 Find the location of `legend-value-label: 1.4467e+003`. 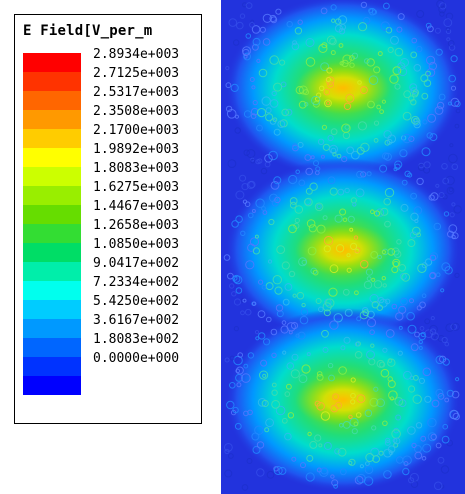

legend-value-label: 1.4467e+003 is located at coordinates (136, 206).